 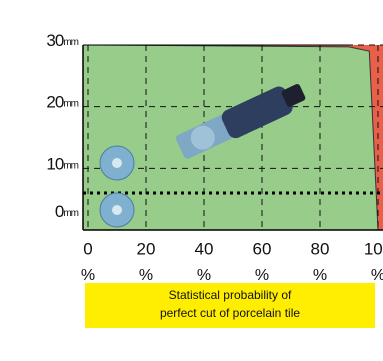 What do you see at coordinates (54, 164) in the screenshot?
I see `y-tick-number: 10` at bounding box center [54, 164].